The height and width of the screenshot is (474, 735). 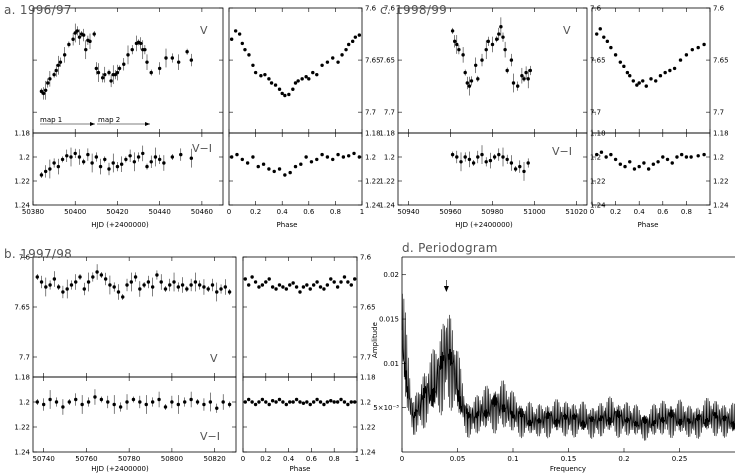 I want to click on b-vi-time-ytick-label-3: 1.24, so click(x=22, y=453).